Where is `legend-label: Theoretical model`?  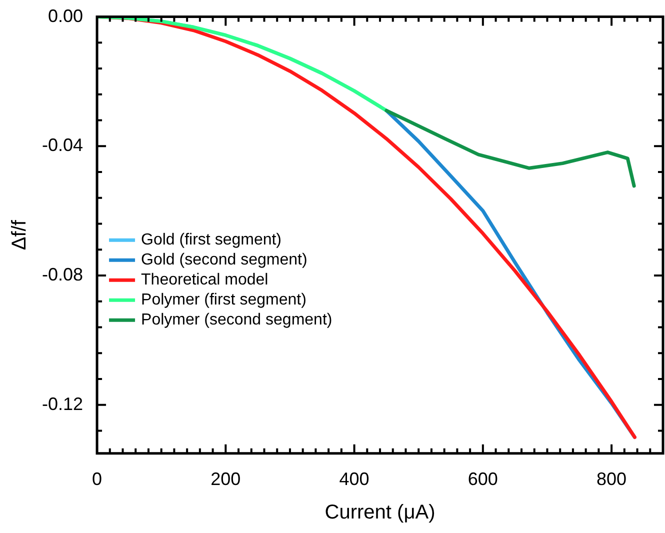 legend-label: Theoretical model is located at coordinates (204, 280).